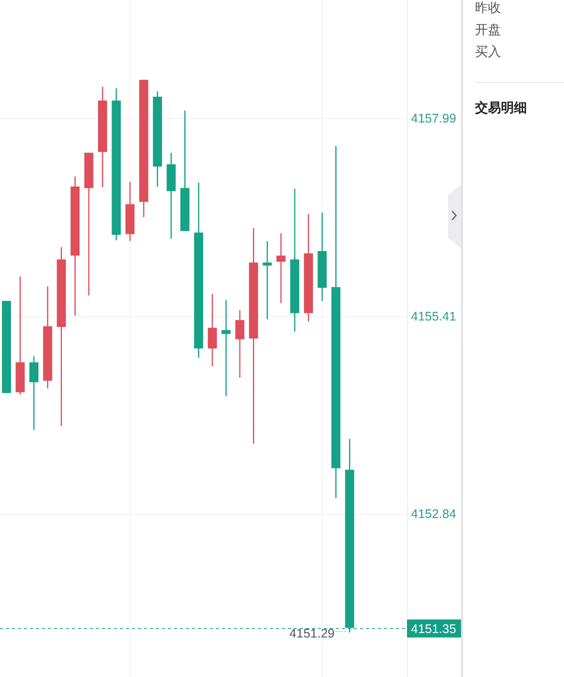  Describe the element at coordinates (488, 29) in the screenshot. I see `text: 开盘` at that location.